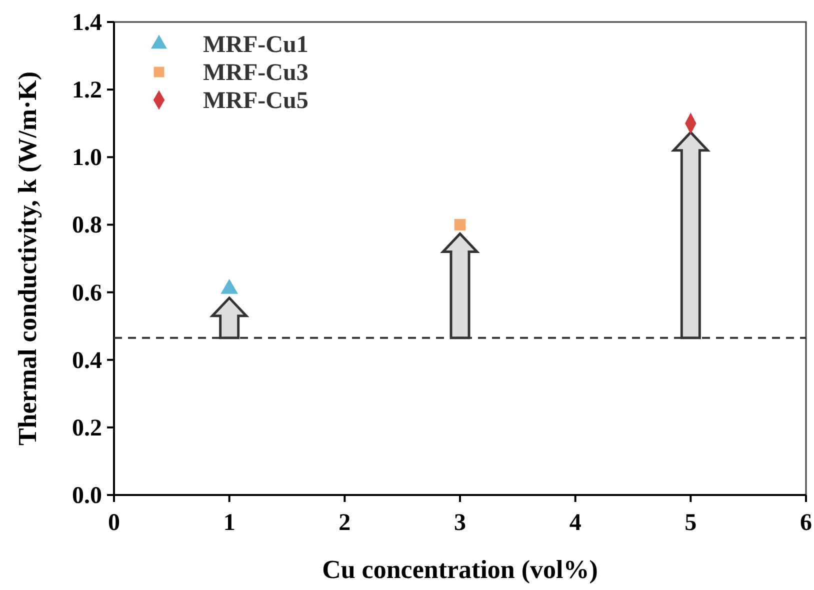 The height and width of the screenshot is (590, 814). I want to click on y-tick-label: 0.6, so click(87, 293).